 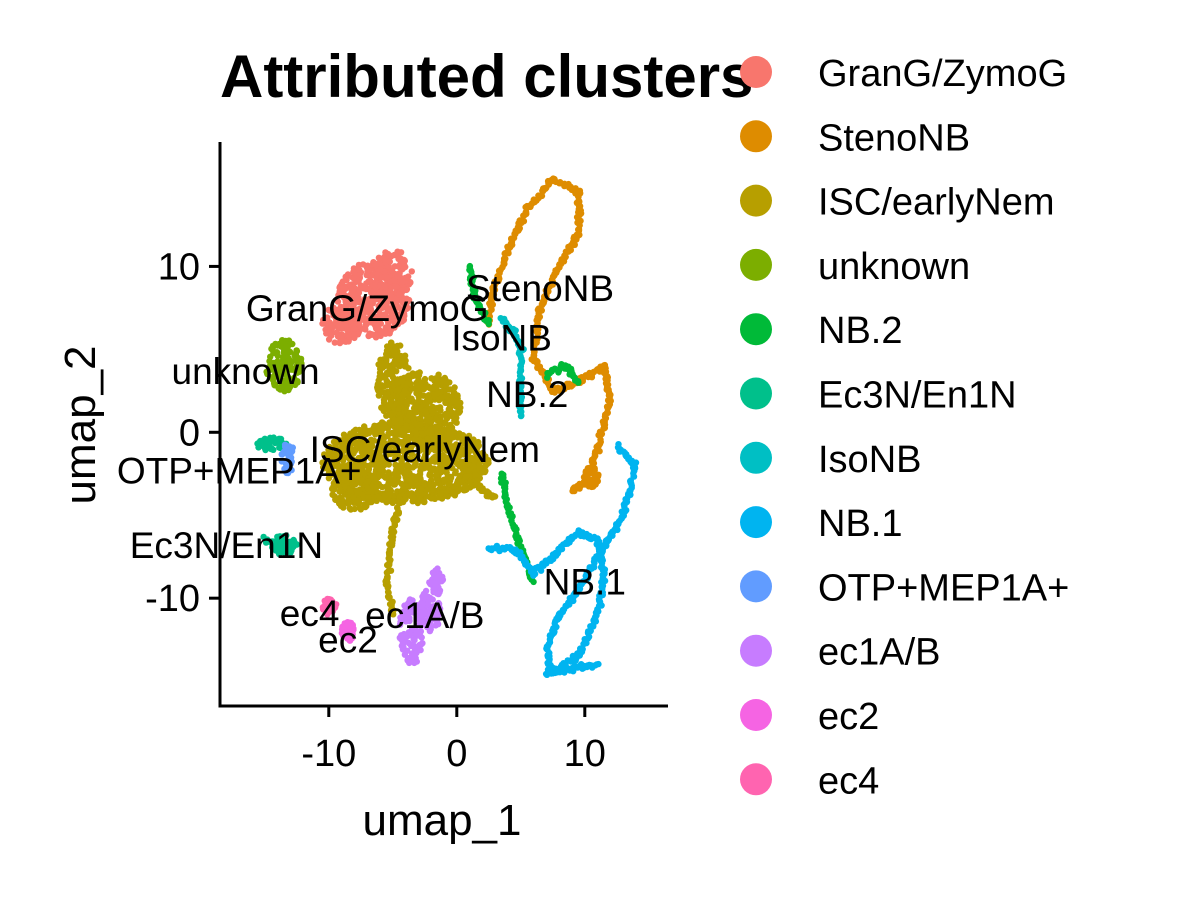 I want to click on legend-label: ec2, so click(x=848, y=717).